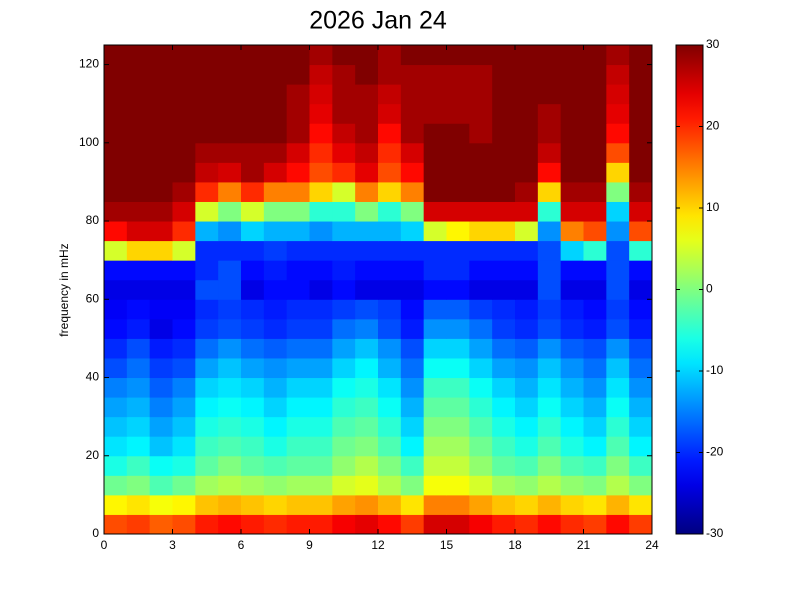  I want to click on colorbar-tick-label: -10, so click(715, 370).